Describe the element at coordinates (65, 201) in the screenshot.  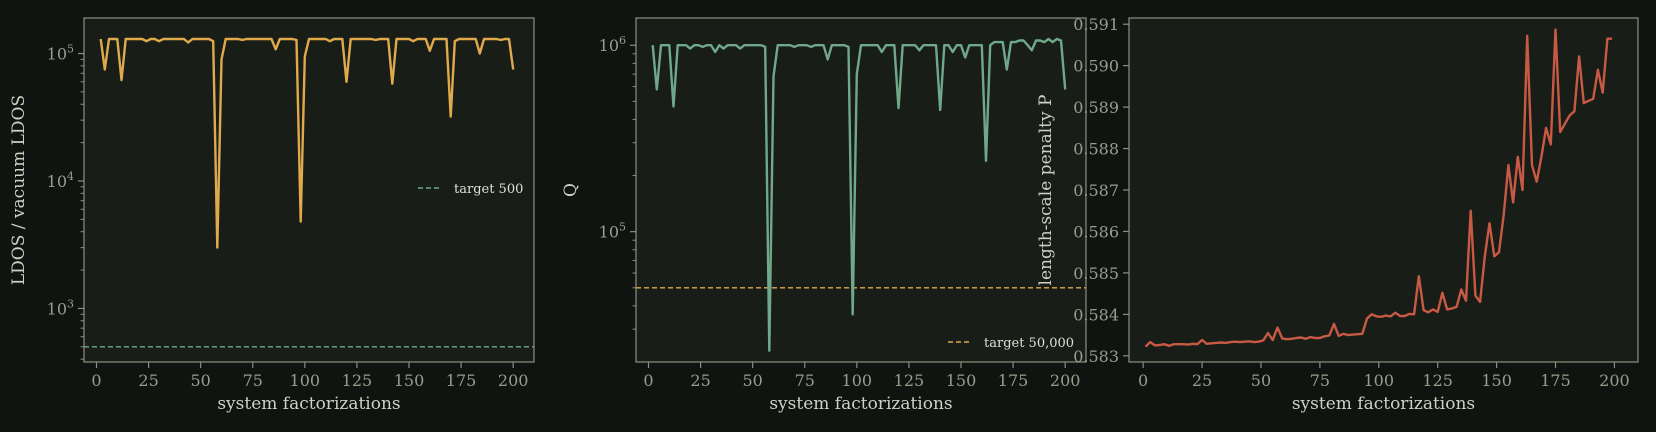
I see `y-ticks: 10³ 10⁴ 10⁵` at that location.